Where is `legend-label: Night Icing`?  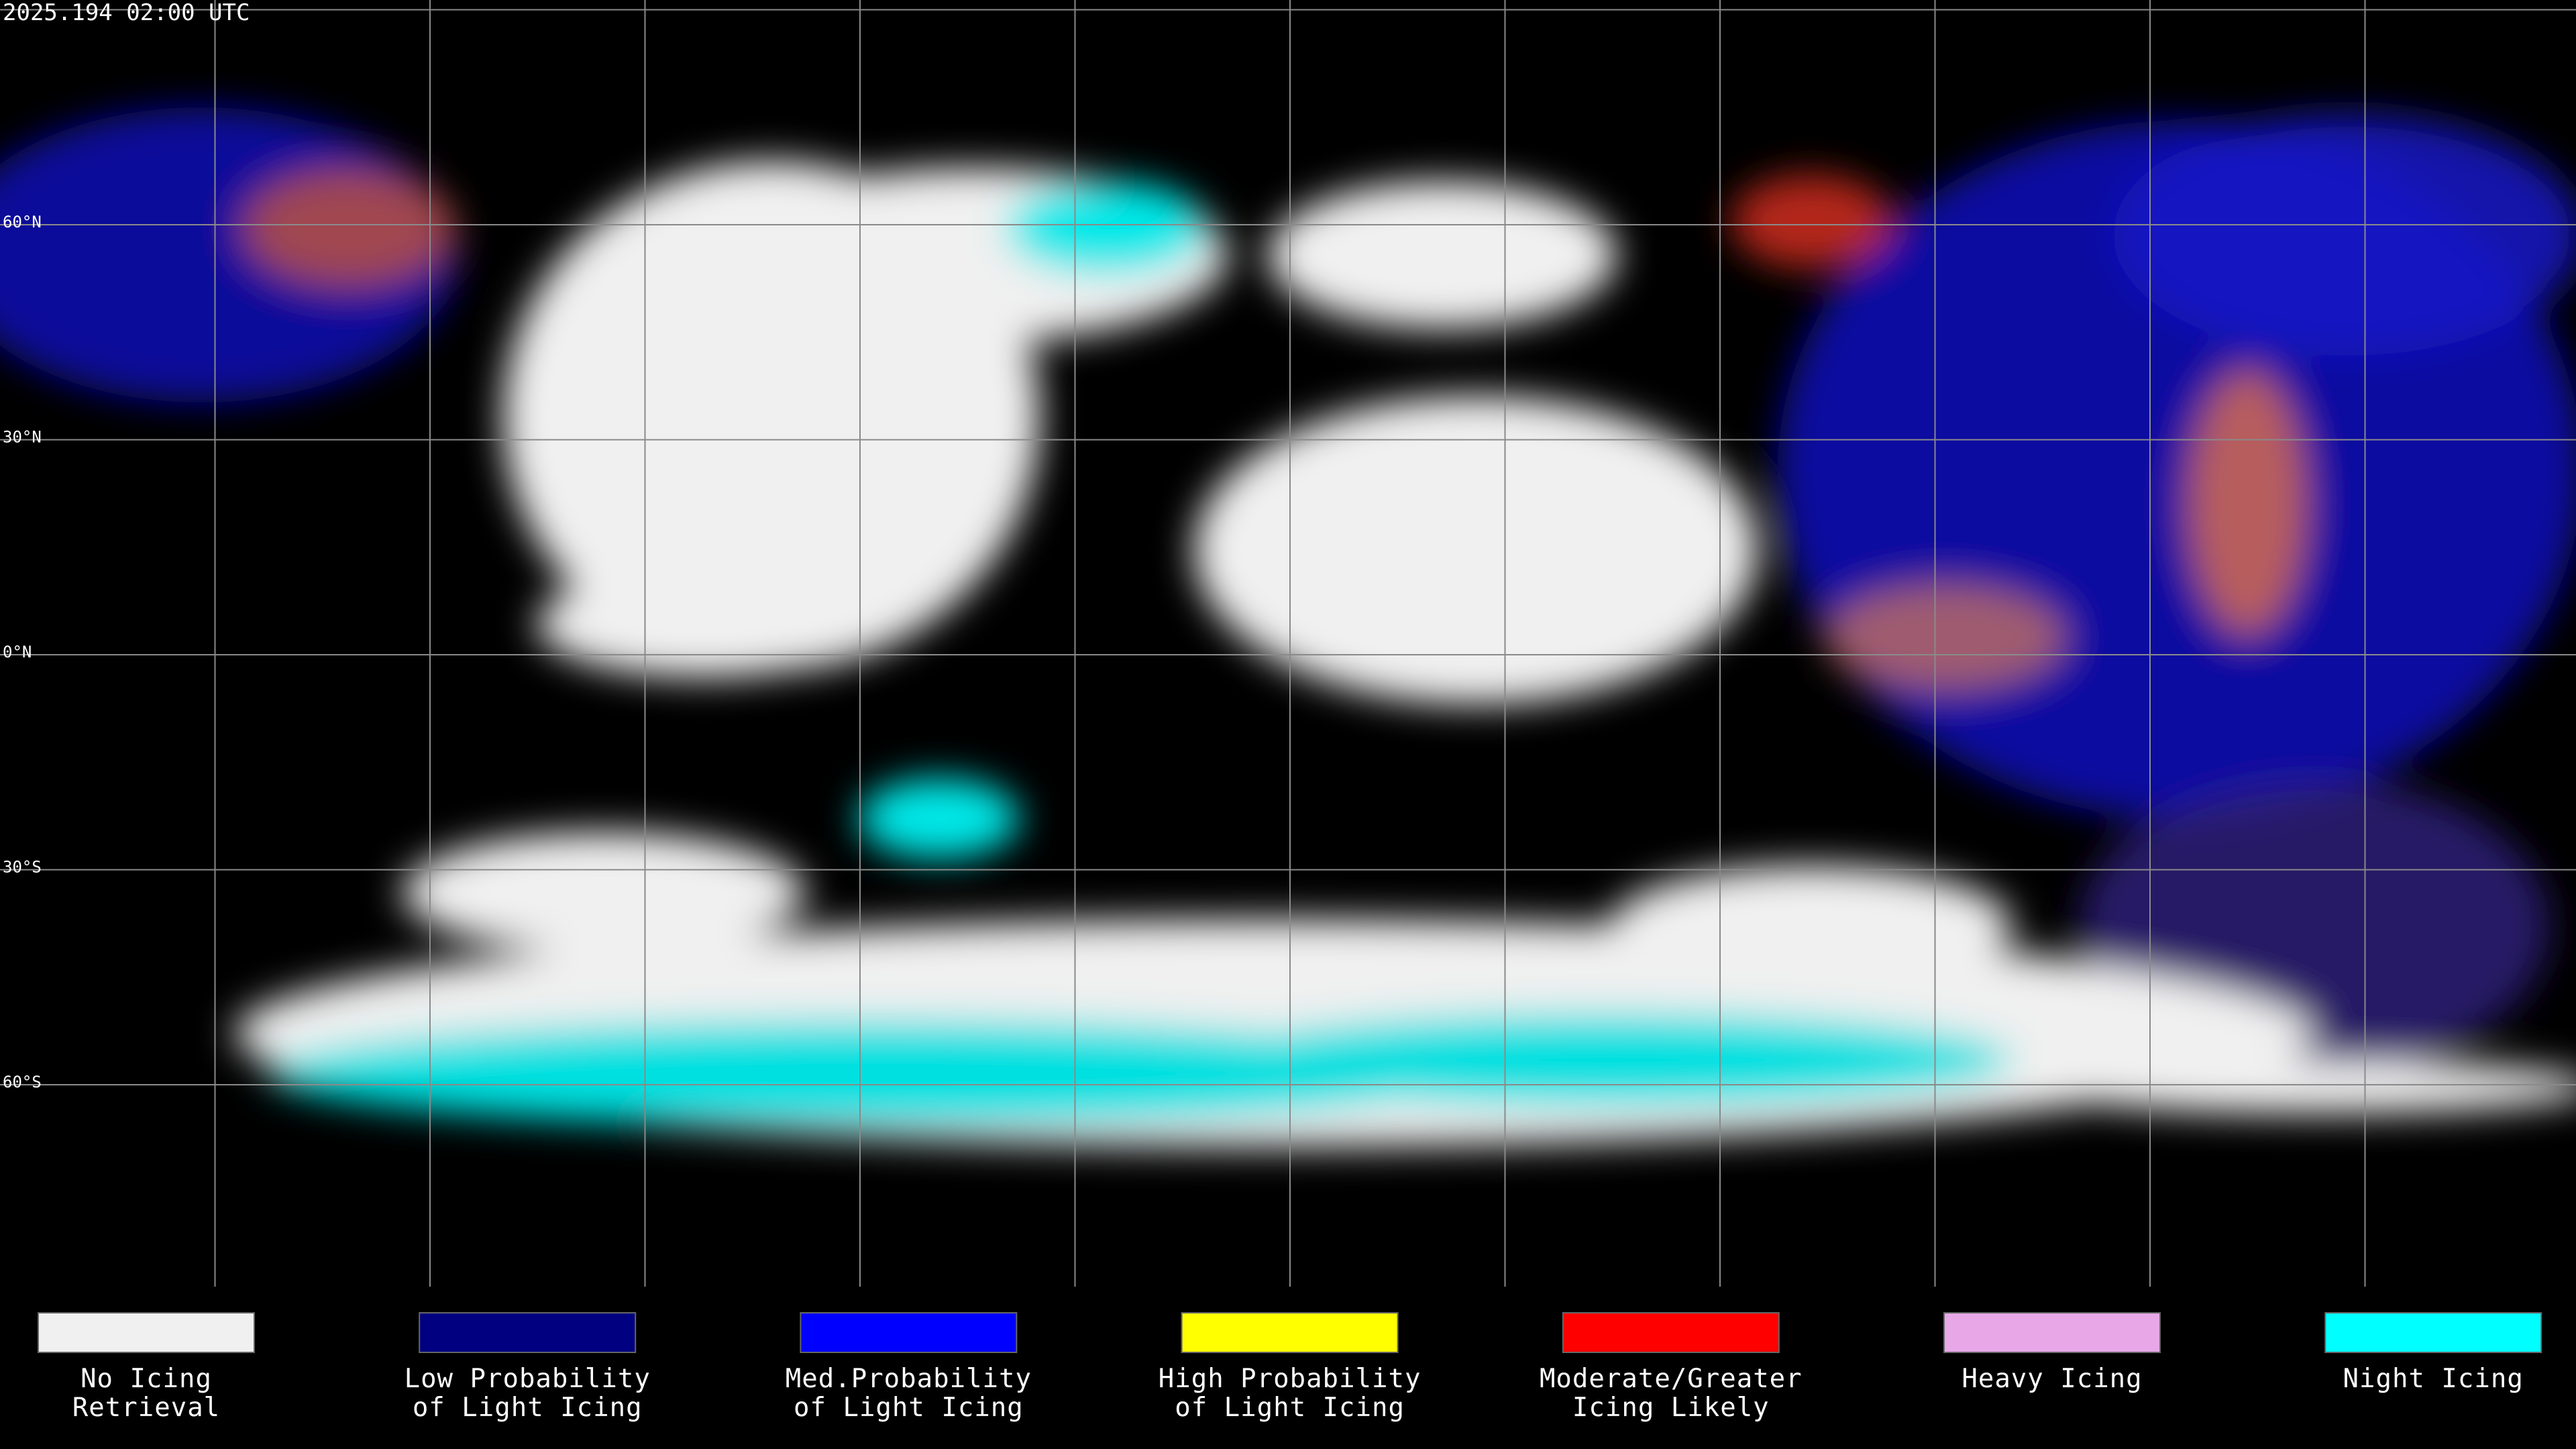 legend-label: Night Icing is located at coordinates (2433, 1379).